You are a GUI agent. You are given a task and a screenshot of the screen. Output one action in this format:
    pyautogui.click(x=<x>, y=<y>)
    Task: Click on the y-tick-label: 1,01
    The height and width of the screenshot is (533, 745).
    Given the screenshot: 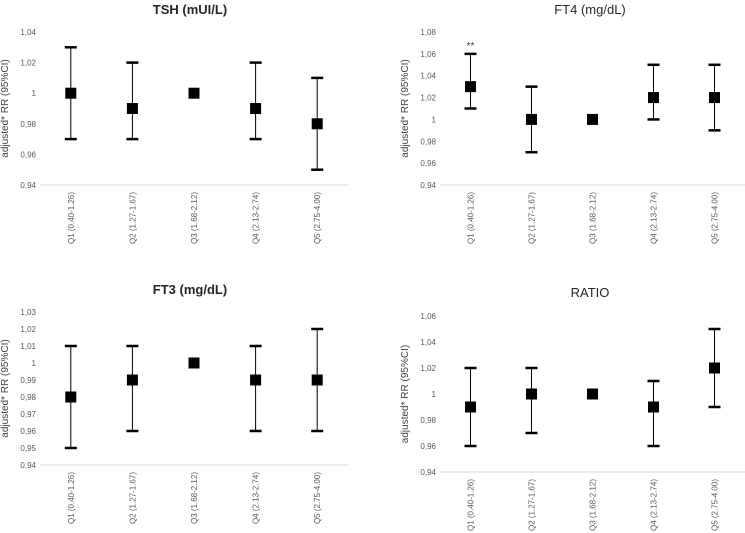 What is the action you would take?
    pyautogui.click(x=28, y=346)
    